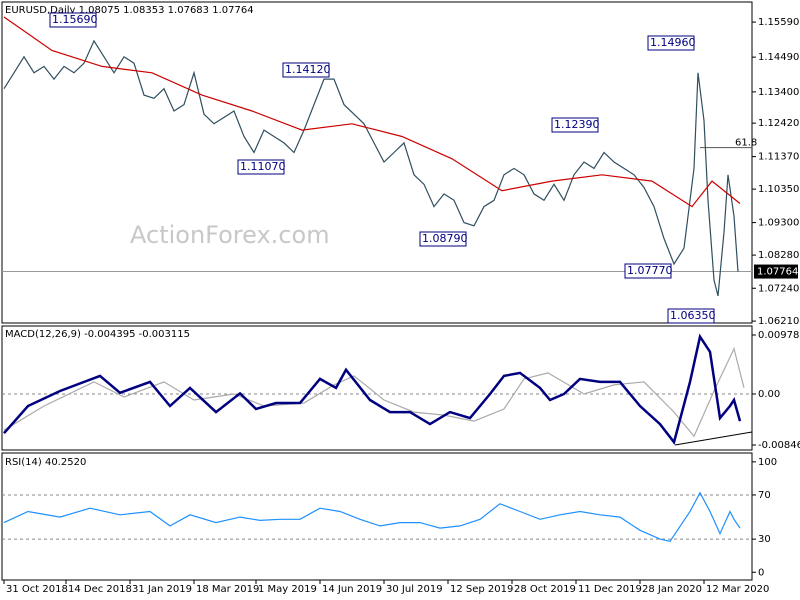 This screenshot has height=600, width=800. I want to click on rsi-title: RSI(14) 40.2520, so click(45, 462).